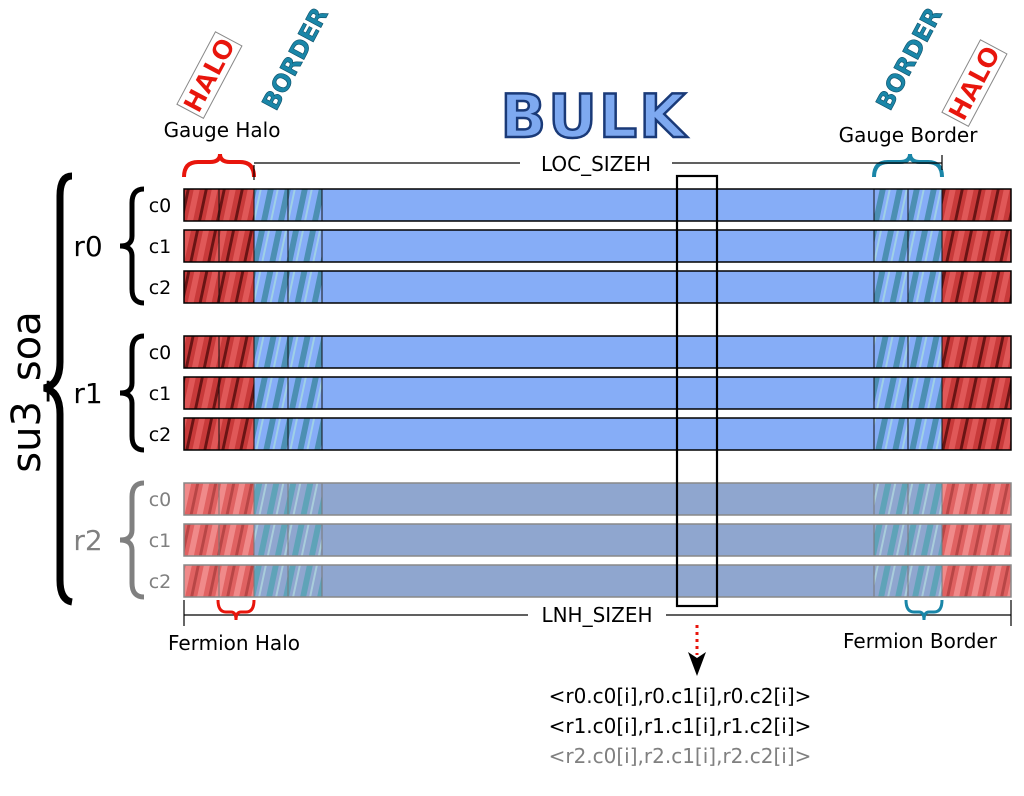 The width and height of the screenshot is (1024, 796). What do you see at coordinates (580, 393) in the screenshot?
I see `bar-r1-c1: c1` at bounding box center [580, 393].